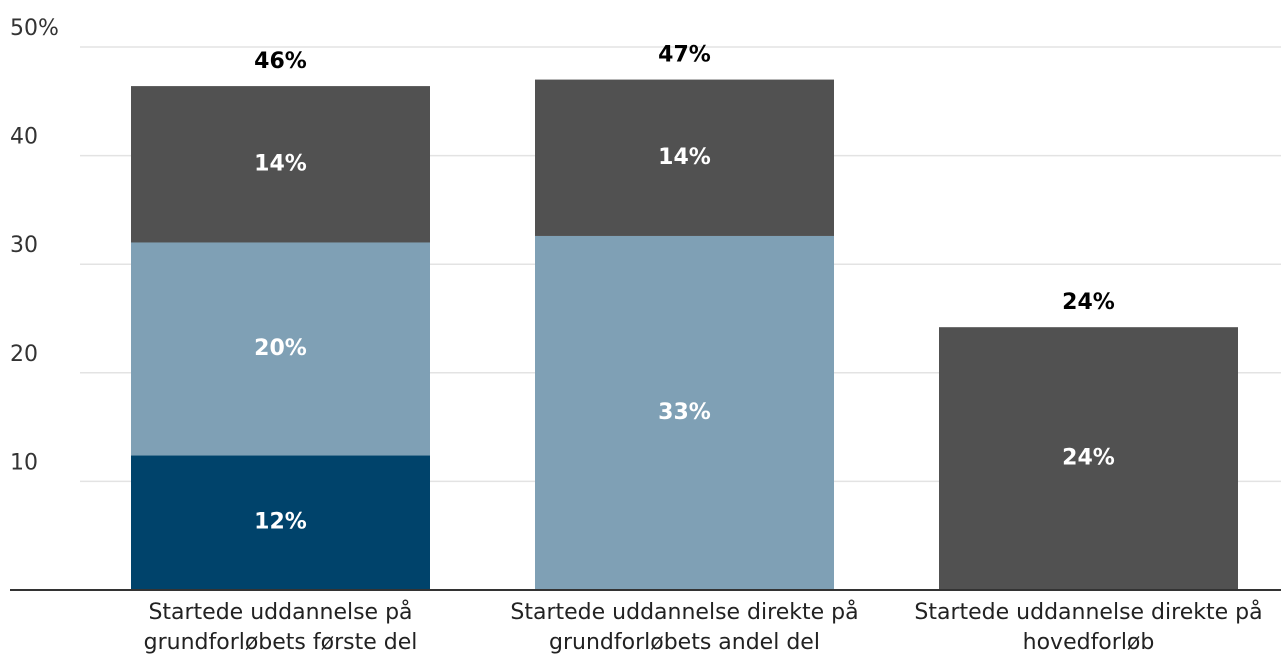  What do you see at coordinates (24, 245) in the screenshot?
I see `y-tick-label: 30` at bounding box center [24, 245].